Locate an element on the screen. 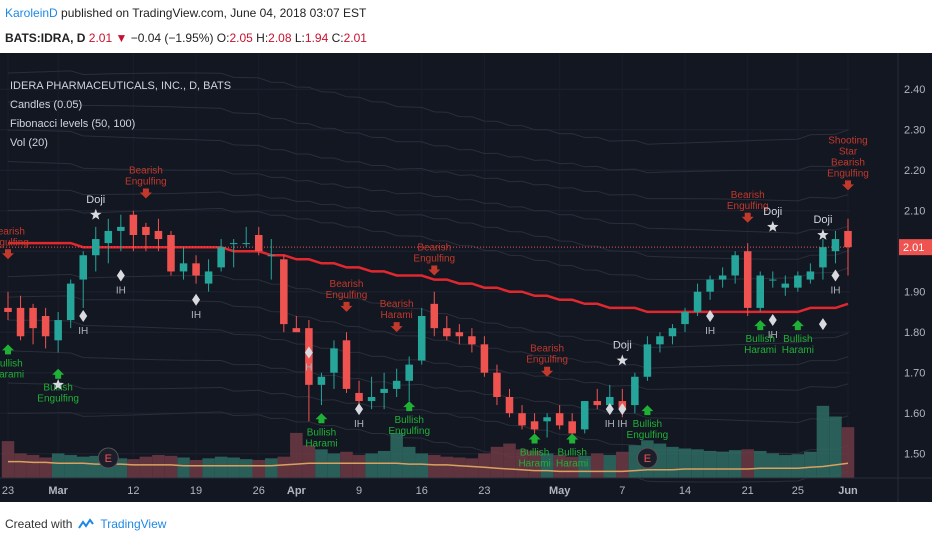 Image resolution: width=932 pixels, height=550 pixels. low-label: L: is located at coordinates (299, 38).